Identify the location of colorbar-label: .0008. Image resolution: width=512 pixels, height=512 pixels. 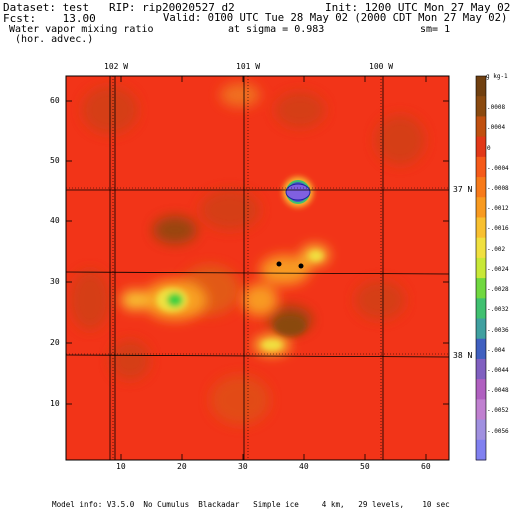
(496, 108).